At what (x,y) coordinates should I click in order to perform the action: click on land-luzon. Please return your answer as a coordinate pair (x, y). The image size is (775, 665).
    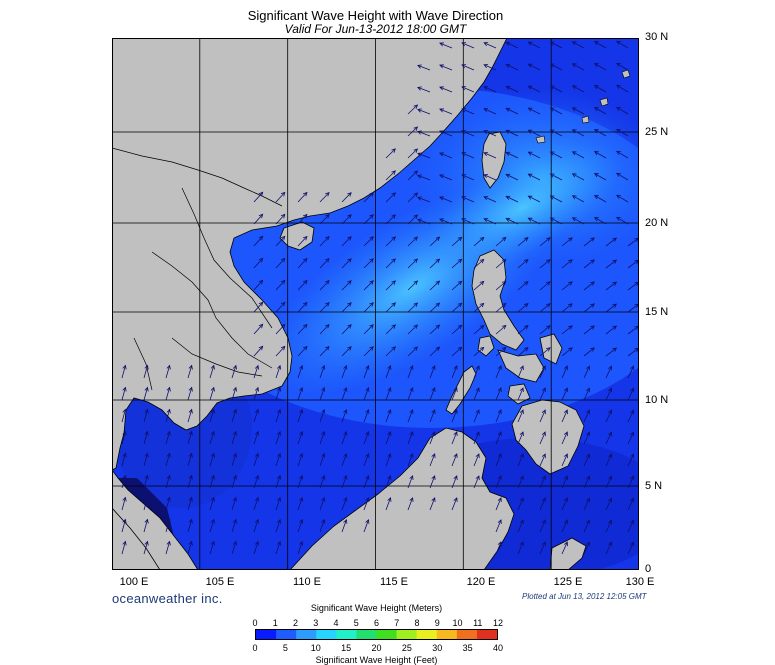
    Looking at the image, I should click on (498, 300).